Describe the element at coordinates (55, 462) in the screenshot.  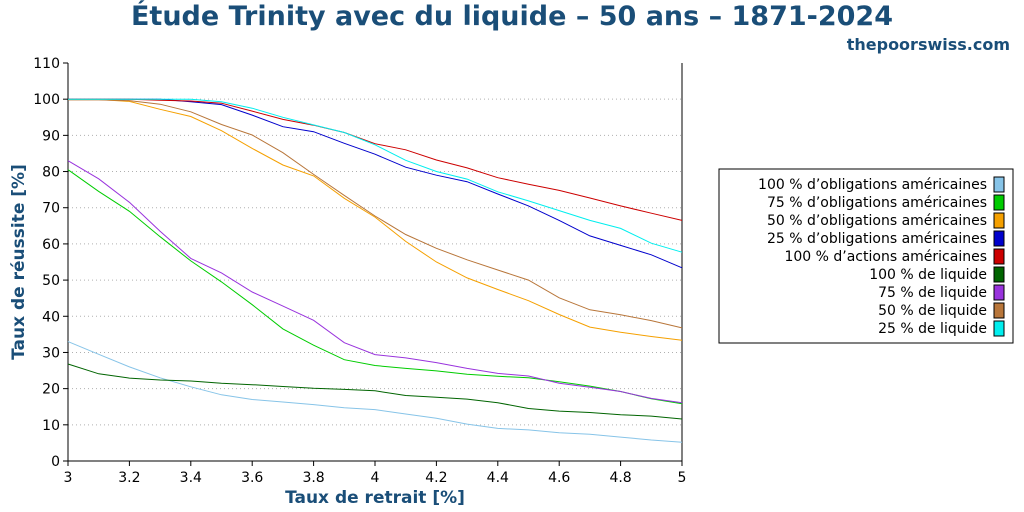
I see `y-tick-label: 0` at that location.